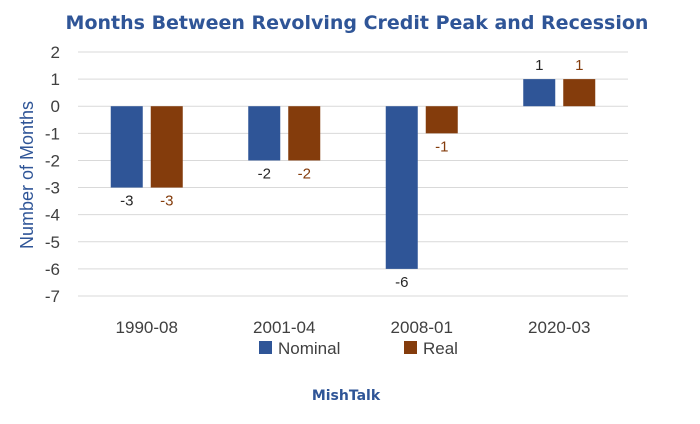 The width and height of the screenshot is (700, 424). What do you see at coordinates (401, 282) in the screenshot?
I see `data-label-nominal: -6` at bounding box center [401, 282].